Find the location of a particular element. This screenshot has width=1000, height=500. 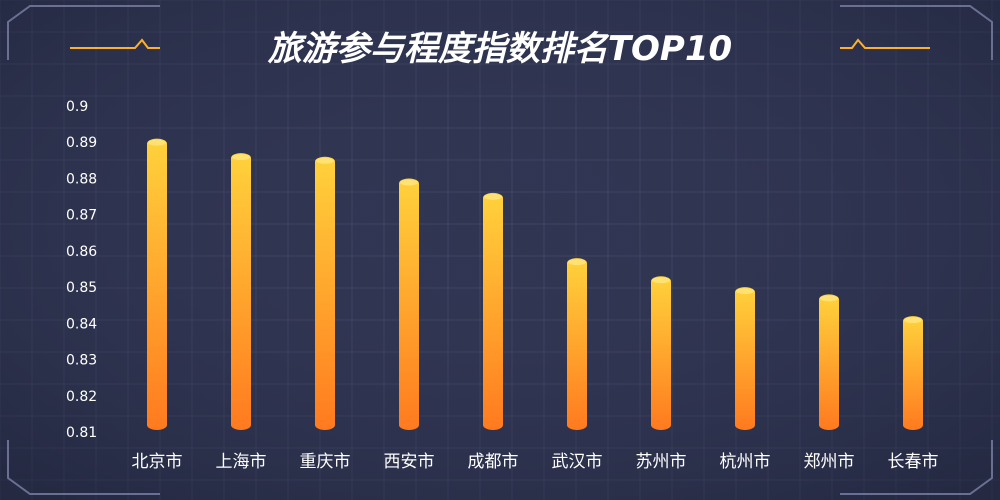

y-tick-label: 0.86 is located at coordinates (81, 252).